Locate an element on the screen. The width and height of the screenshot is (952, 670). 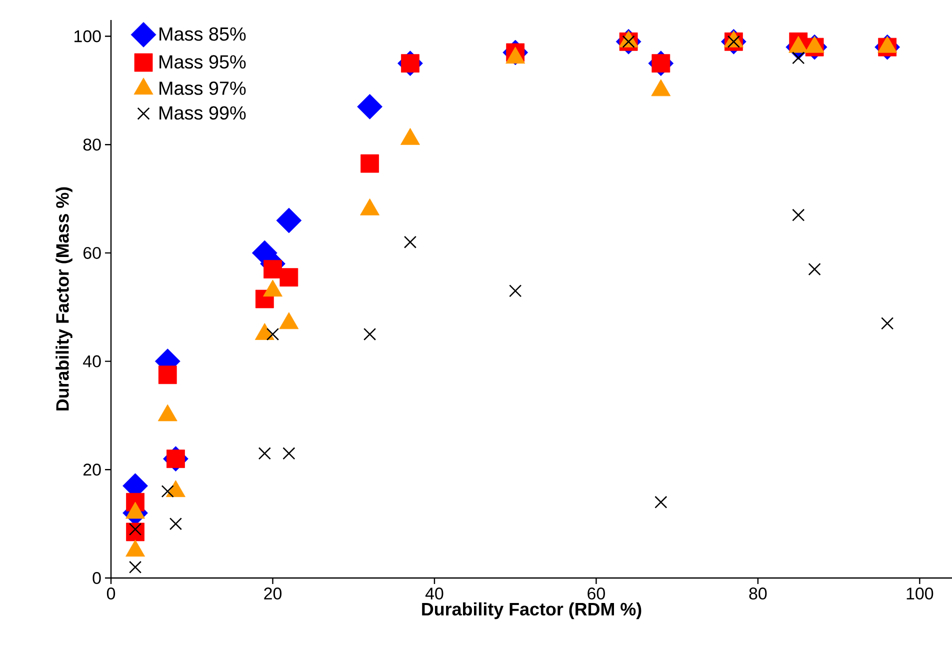
y-tick-label: 60 is located at coordinates (92, 252).